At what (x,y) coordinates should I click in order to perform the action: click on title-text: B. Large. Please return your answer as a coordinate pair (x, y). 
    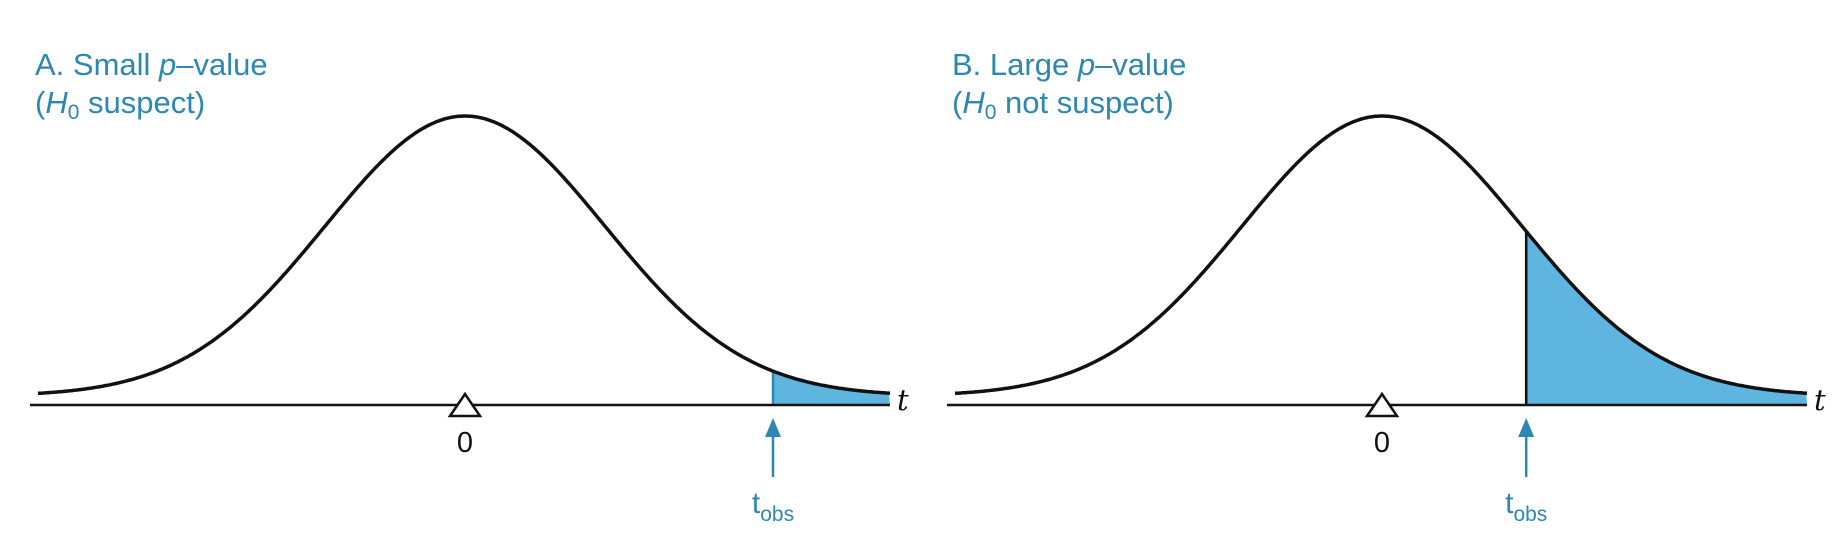
    Looking at the image, I should click on (1015, 64).